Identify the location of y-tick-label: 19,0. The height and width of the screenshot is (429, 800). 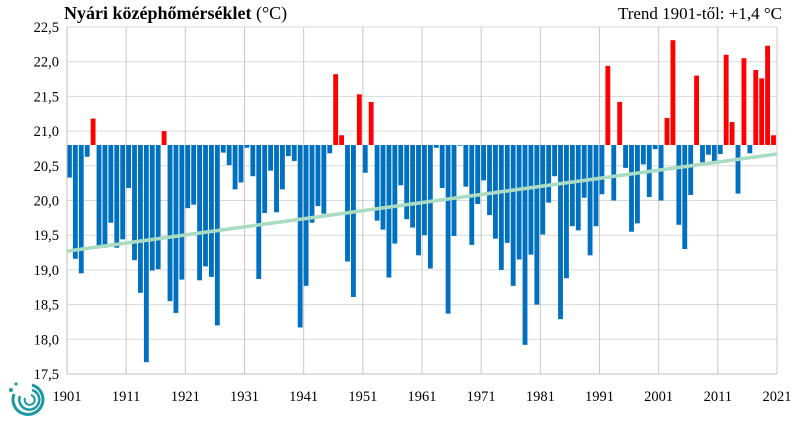
(46, 271).